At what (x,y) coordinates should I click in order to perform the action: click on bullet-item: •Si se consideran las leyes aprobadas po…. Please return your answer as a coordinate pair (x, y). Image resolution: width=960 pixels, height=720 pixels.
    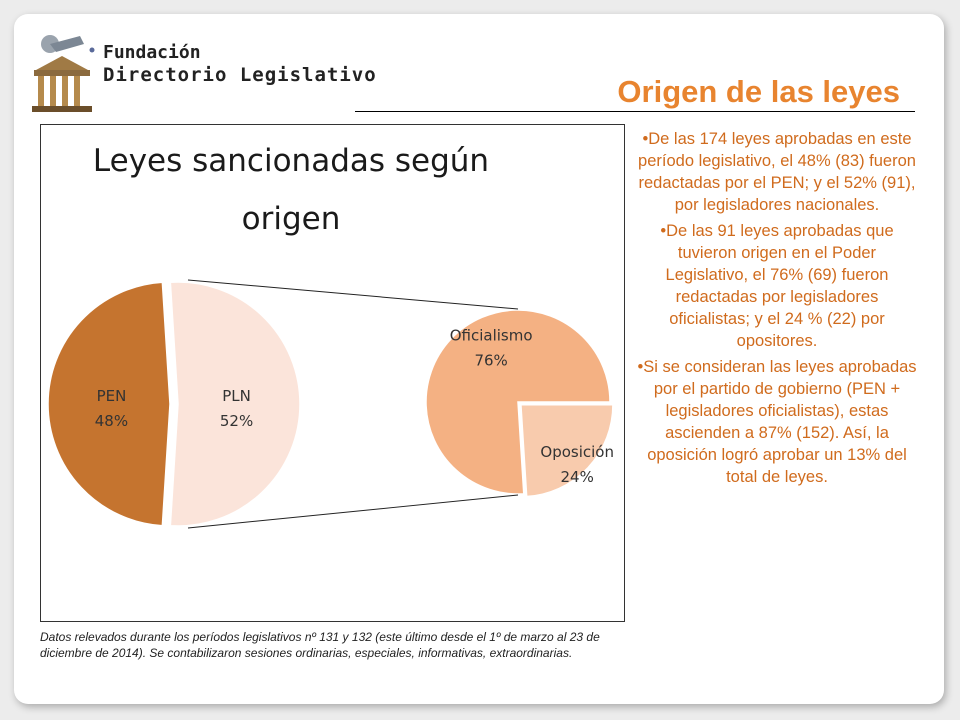
    Looking at the image, I should click on (777, 422).